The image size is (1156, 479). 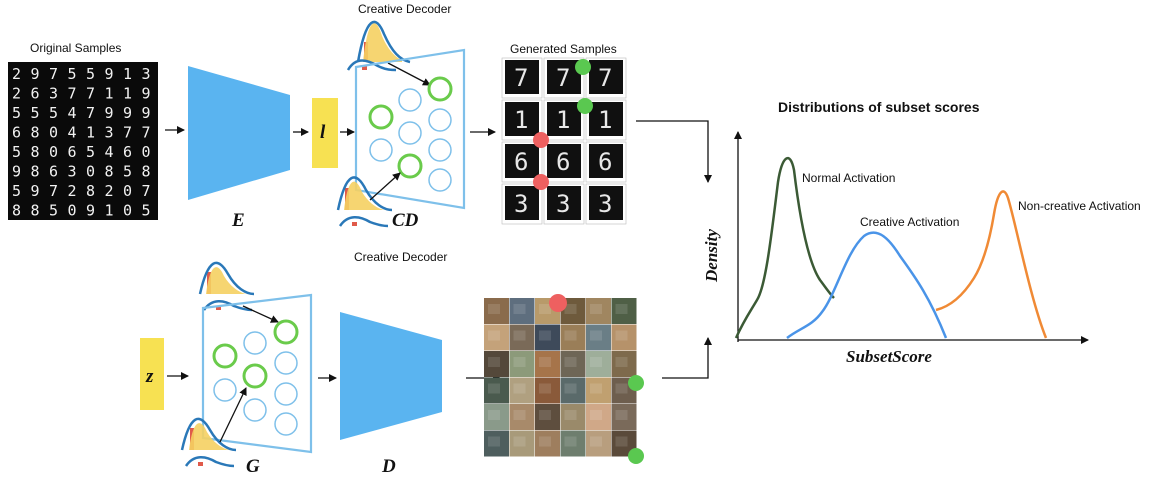 I want to click on chart-title: Distributions of subset scores, so click(x=879, y=107).